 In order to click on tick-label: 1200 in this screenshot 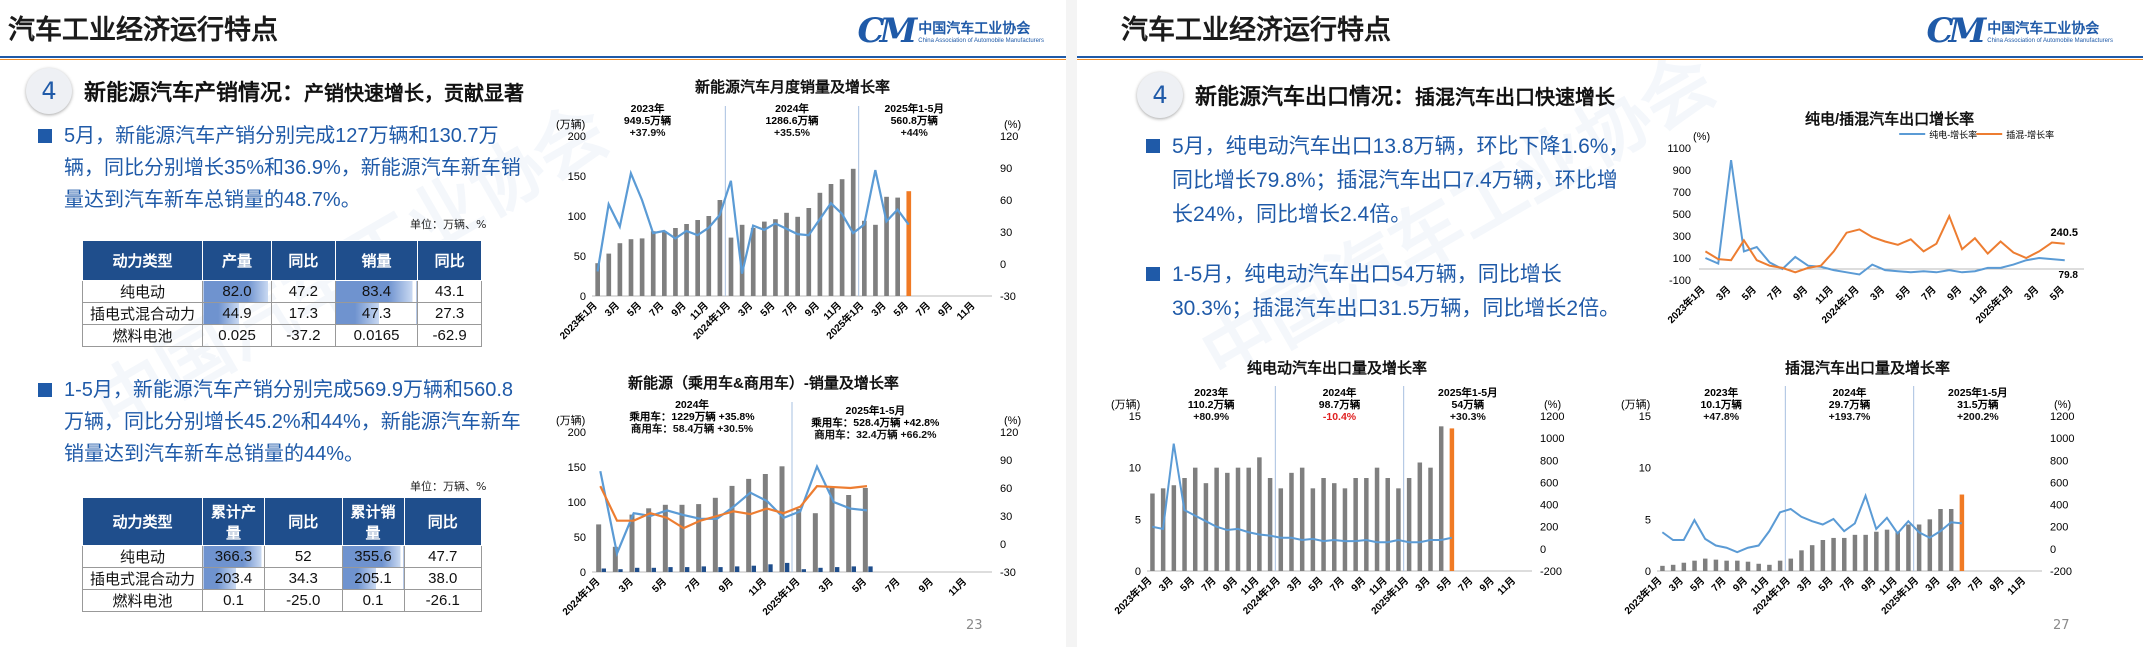, I will do `click(2062, 417)`.